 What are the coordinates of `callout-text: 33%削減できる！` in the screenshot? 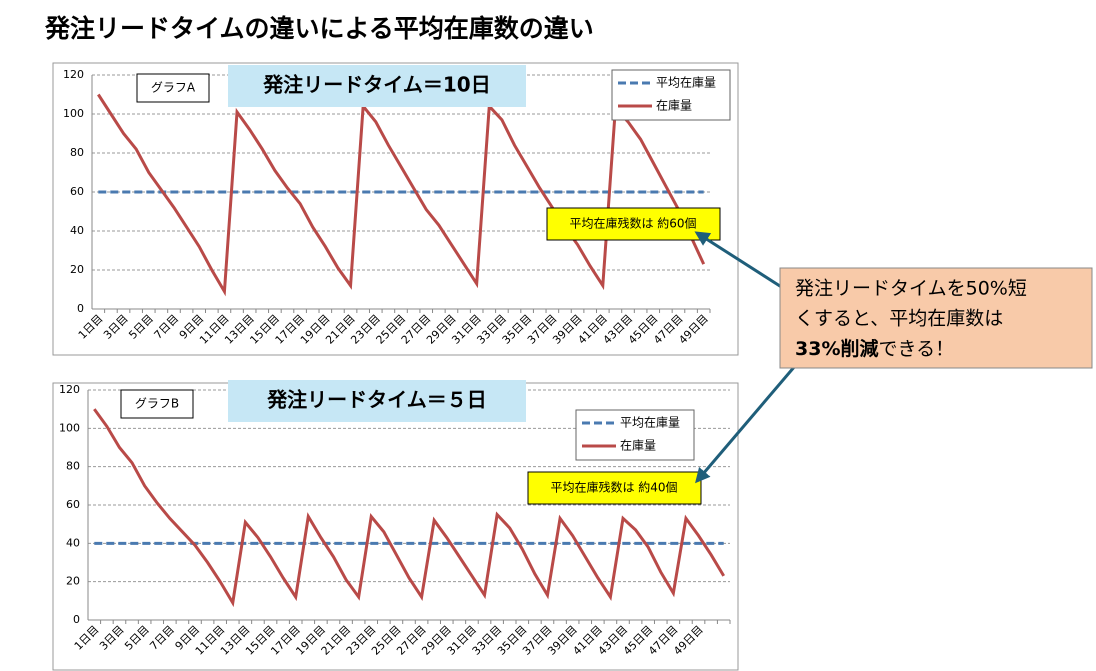 It's located at (874, 348).